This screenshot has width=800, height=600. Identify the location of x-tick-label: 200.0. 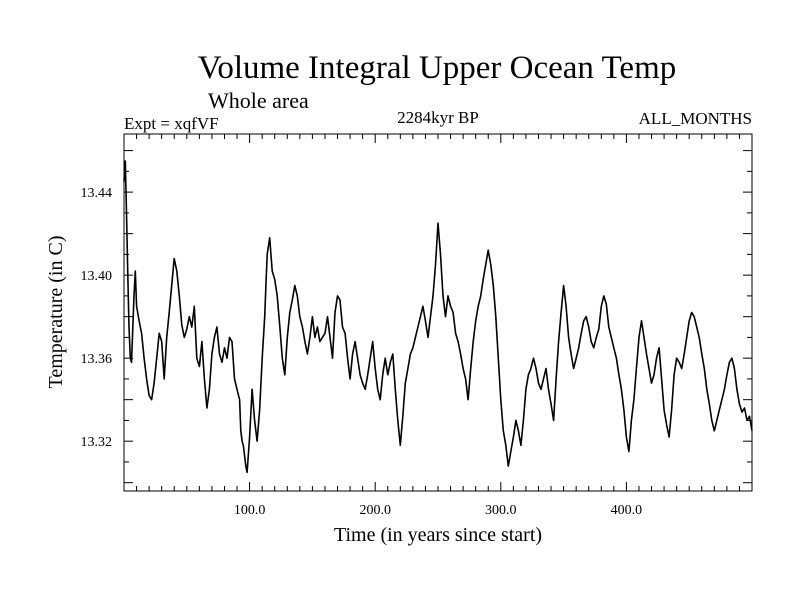
(375, 510).